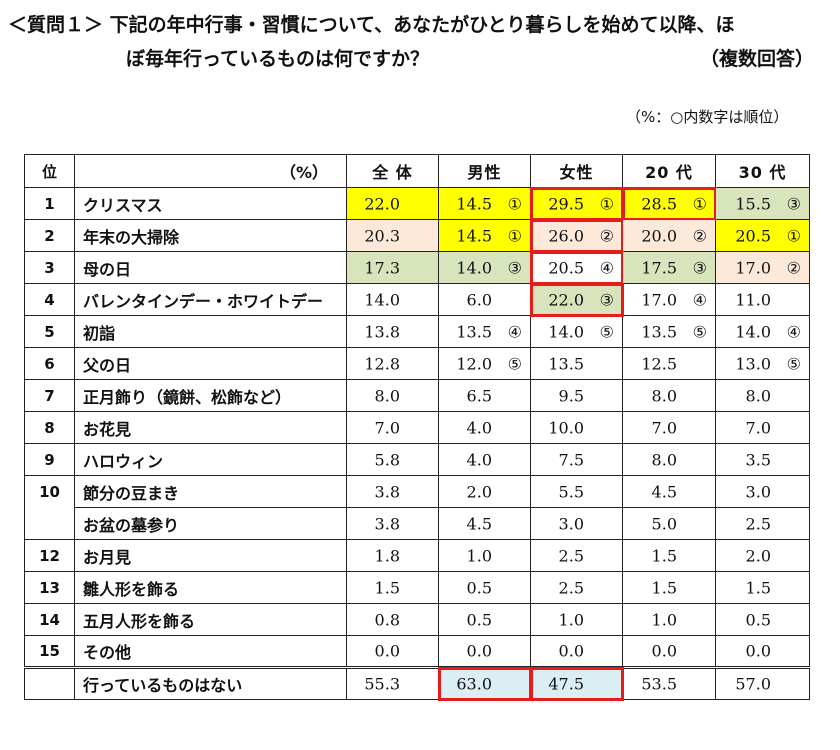  What do you see at coordinates (210, 683) in the screenshot?
I see `row-item-label: 行っているものはない` at bounding box center [210, 683].